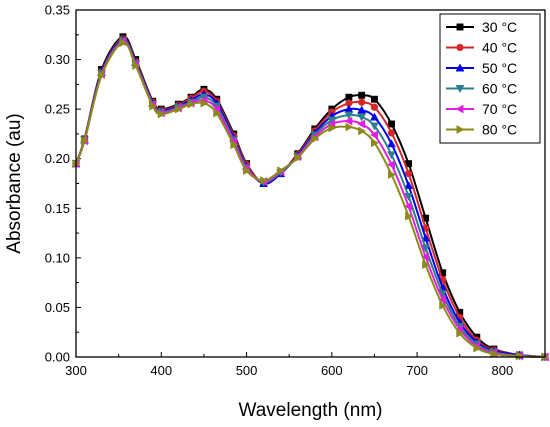  Describe the element at coordinates (499, 109) in the screenshot. I see `legend-label: 70 °C` at that location.